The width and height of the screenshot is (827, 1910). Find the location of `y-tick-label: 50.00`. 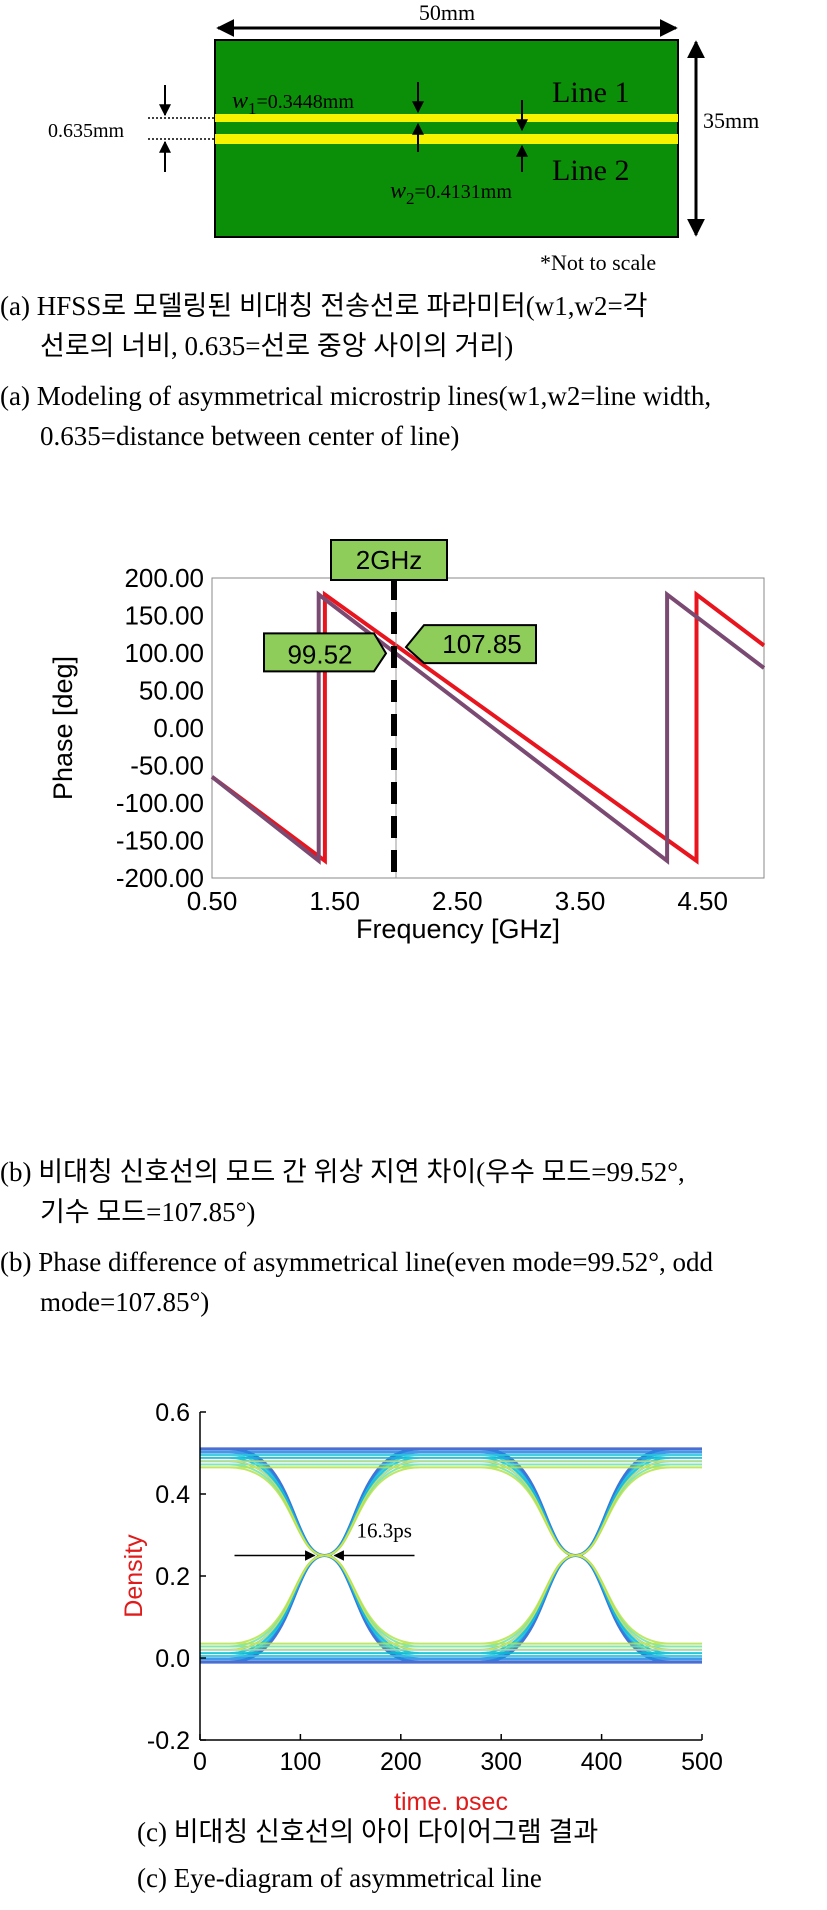

y-tick-label: 50.00 is located at coordinates (171, 691).